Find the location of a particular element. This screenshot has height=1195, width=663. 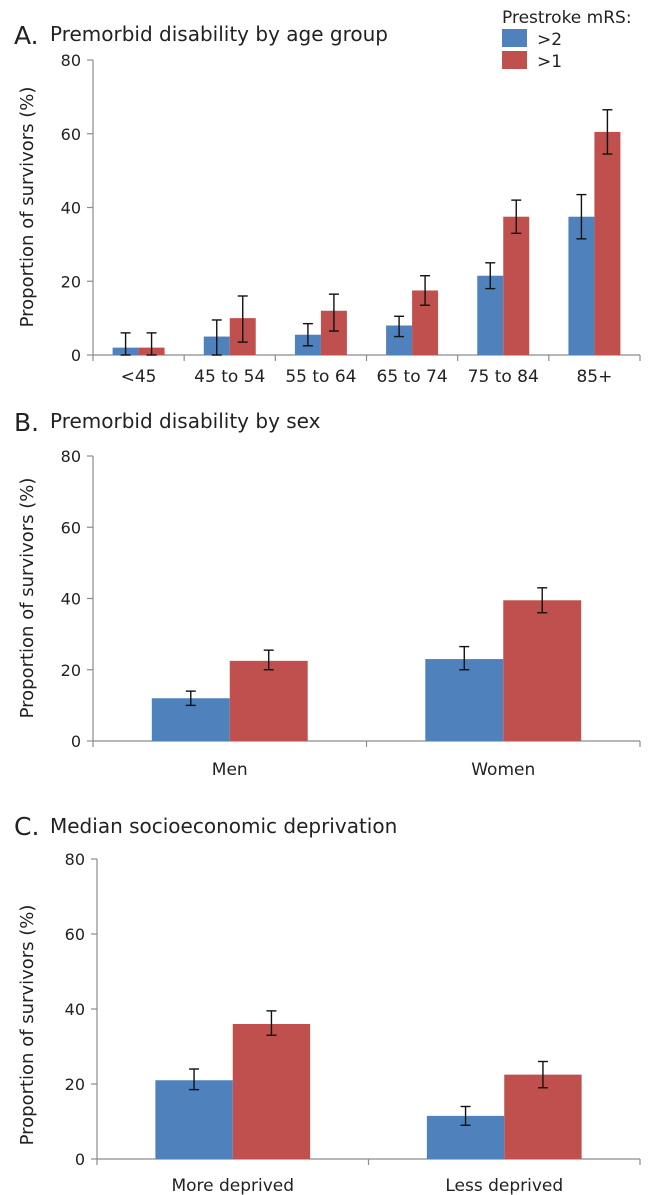

panel-c-bar-mrs-gt2 is located at coordinates (194, 1119).